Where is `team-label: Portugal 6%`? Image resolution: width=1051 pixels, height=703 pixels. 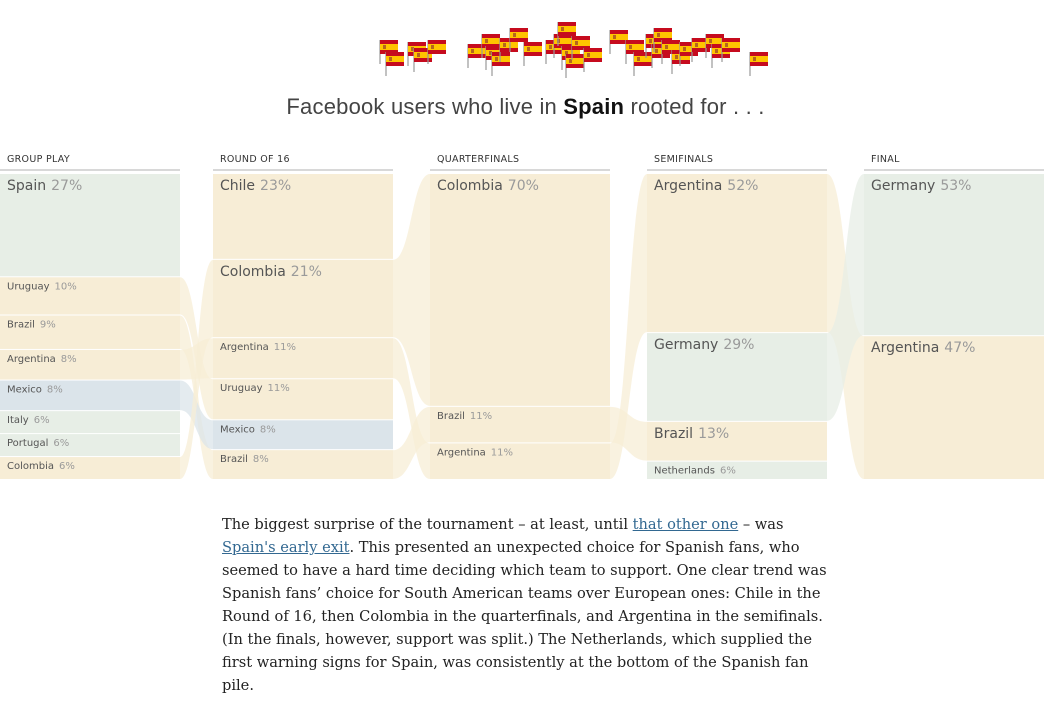
team-label: Portugal 6% is located at coordinates (38, 443).